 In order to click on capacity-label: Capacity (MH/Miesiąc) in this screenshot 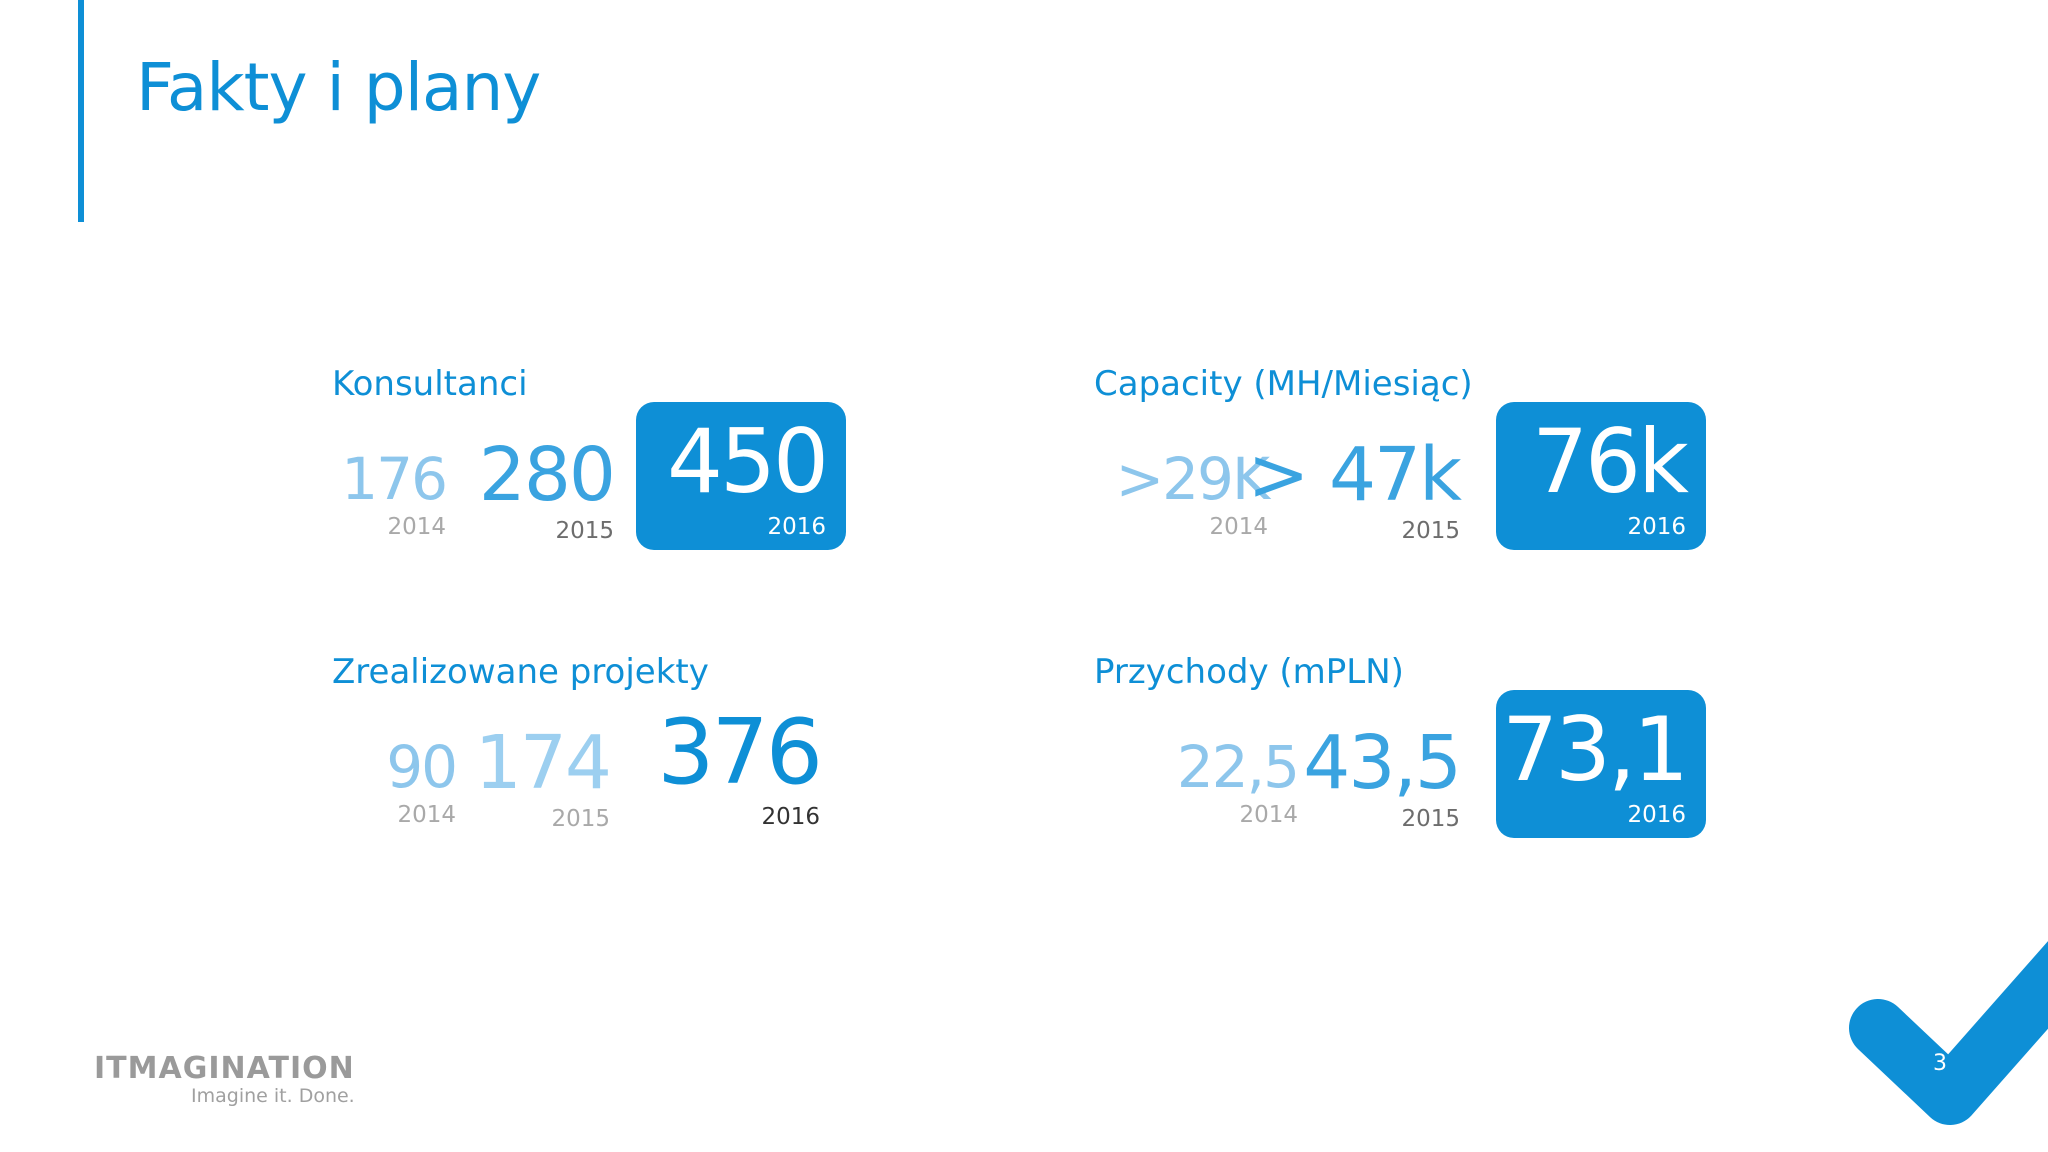, I will do `click(1283, 384)`.